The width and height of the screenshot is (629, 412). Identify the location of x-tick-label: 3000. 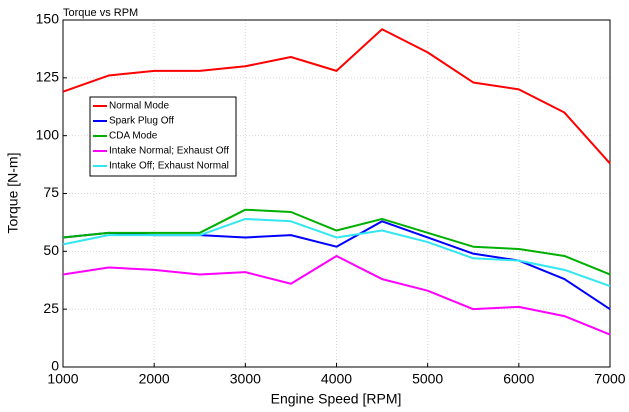
(245, 379).